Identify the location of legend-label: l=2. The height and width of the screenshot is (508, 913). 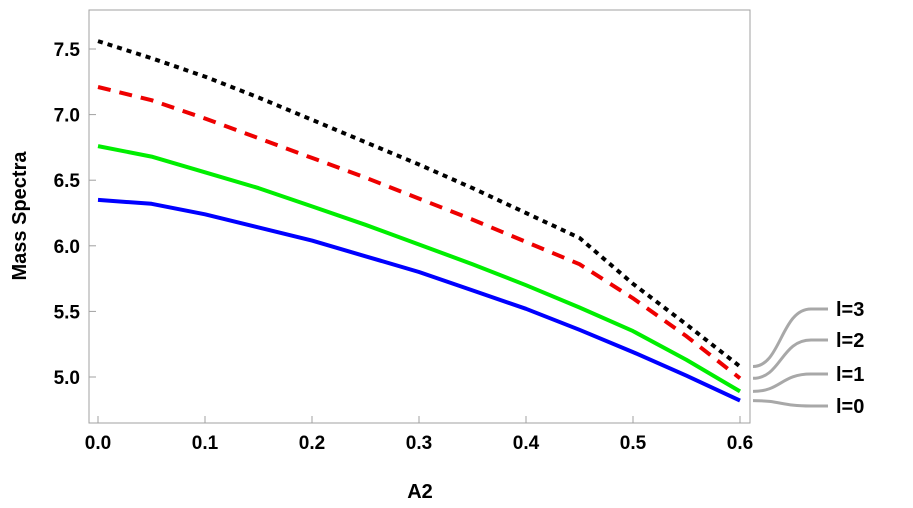
(850, 341).